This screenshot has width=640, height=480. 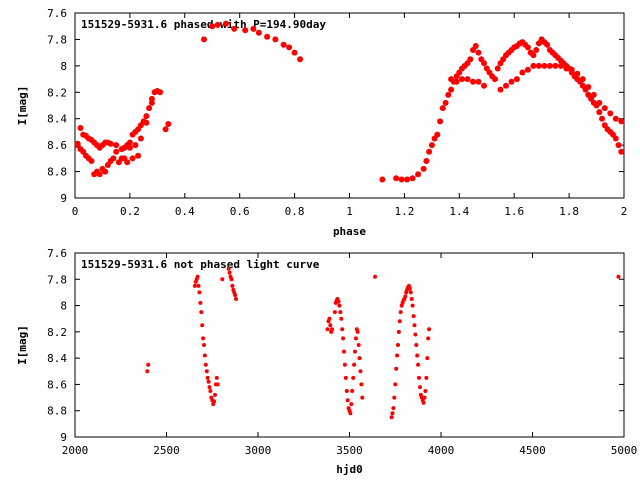 I want to click on x-tick-label: 0.6, so click(x=240, y=211).